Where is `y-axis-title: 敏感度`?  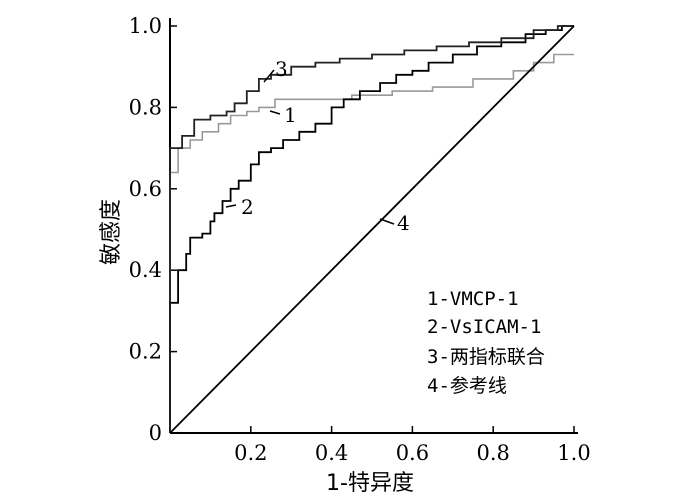
y-axis-title: 敏感度 is located at coordinates (111, 232).